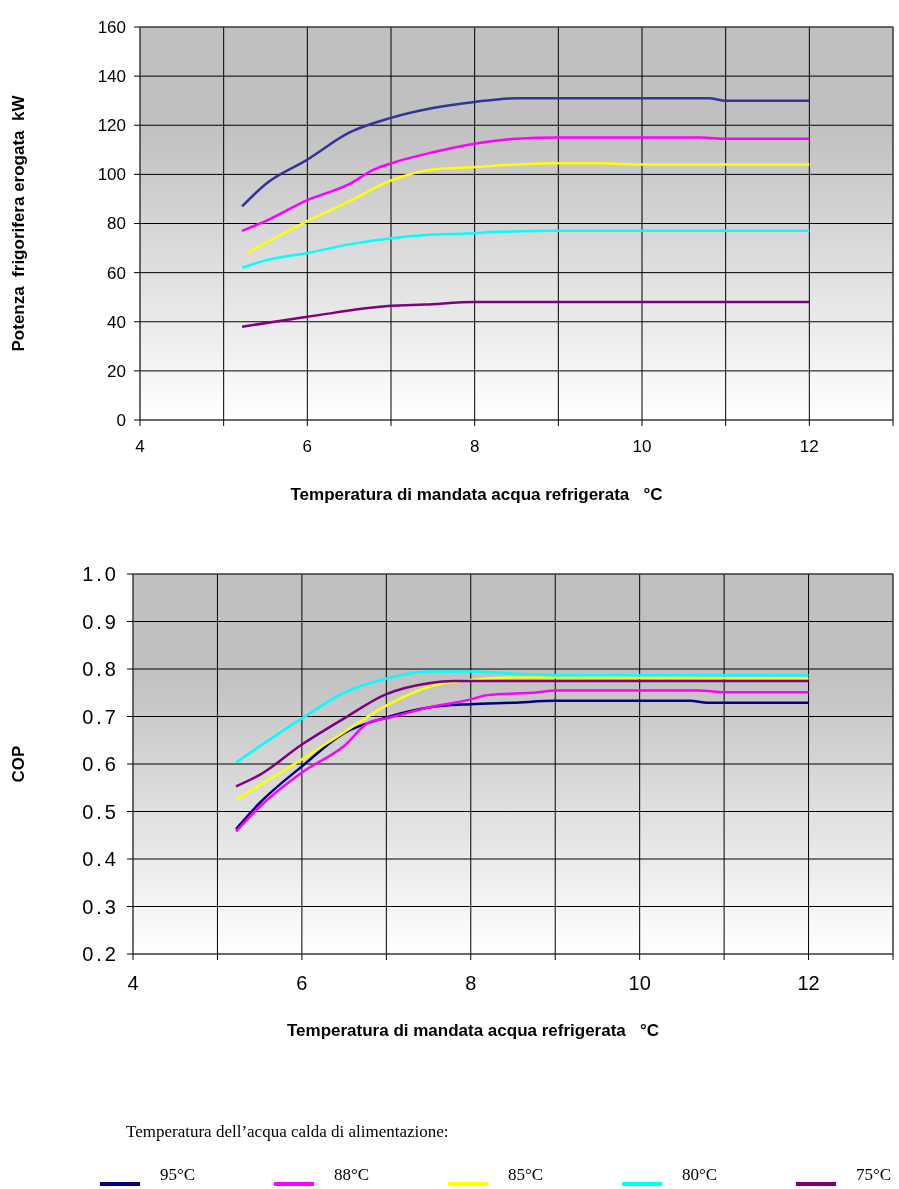  What do you see at coordinates (100, 716) in the screenshot?
I see `y-tick-label: 0.7` at bounding box center [100, 716].